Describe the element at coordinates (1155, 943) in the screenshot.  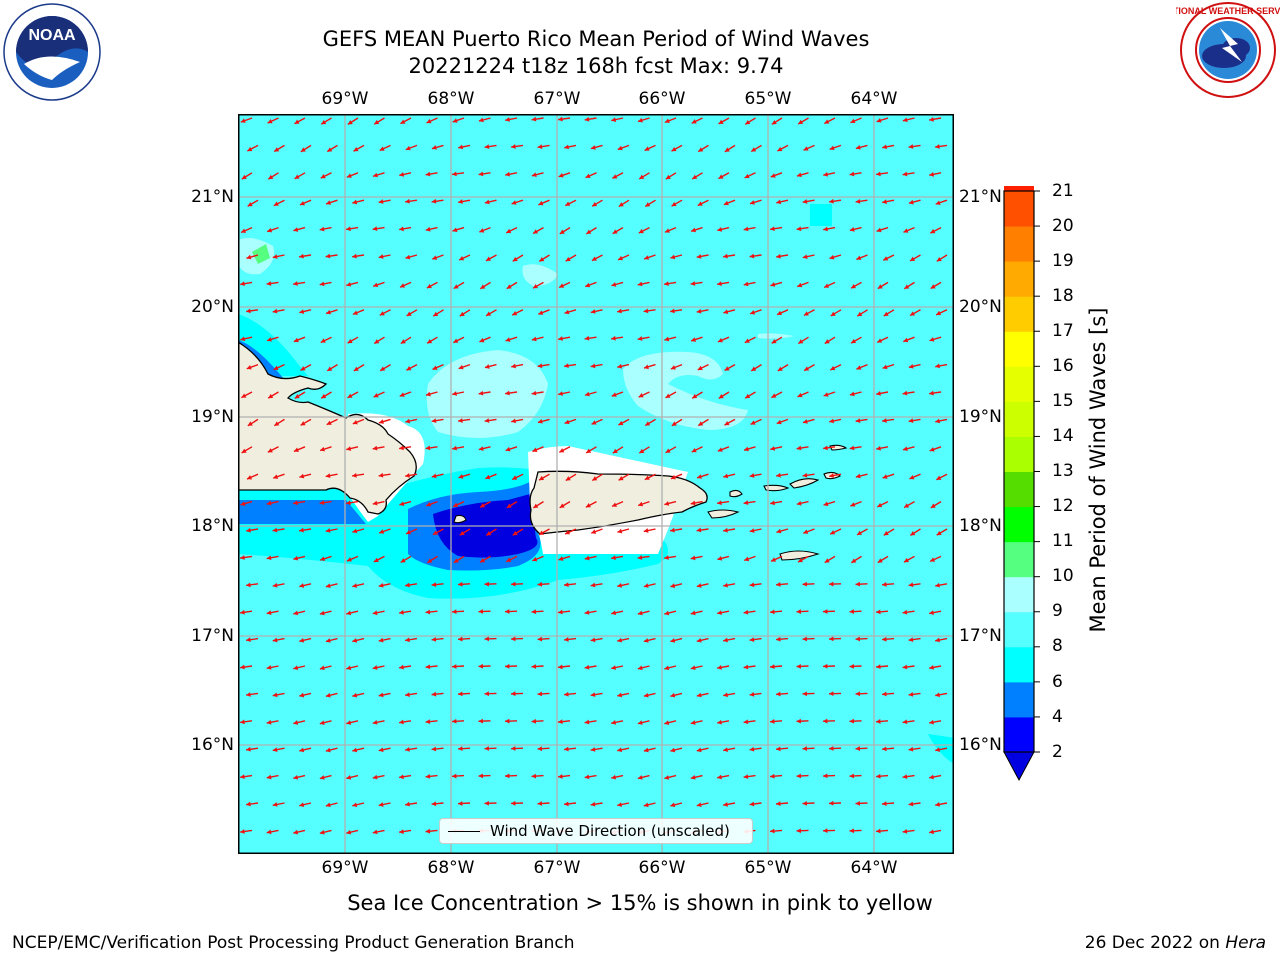
I see `footer-date-text: 26 Dec 2022 on` at that location.